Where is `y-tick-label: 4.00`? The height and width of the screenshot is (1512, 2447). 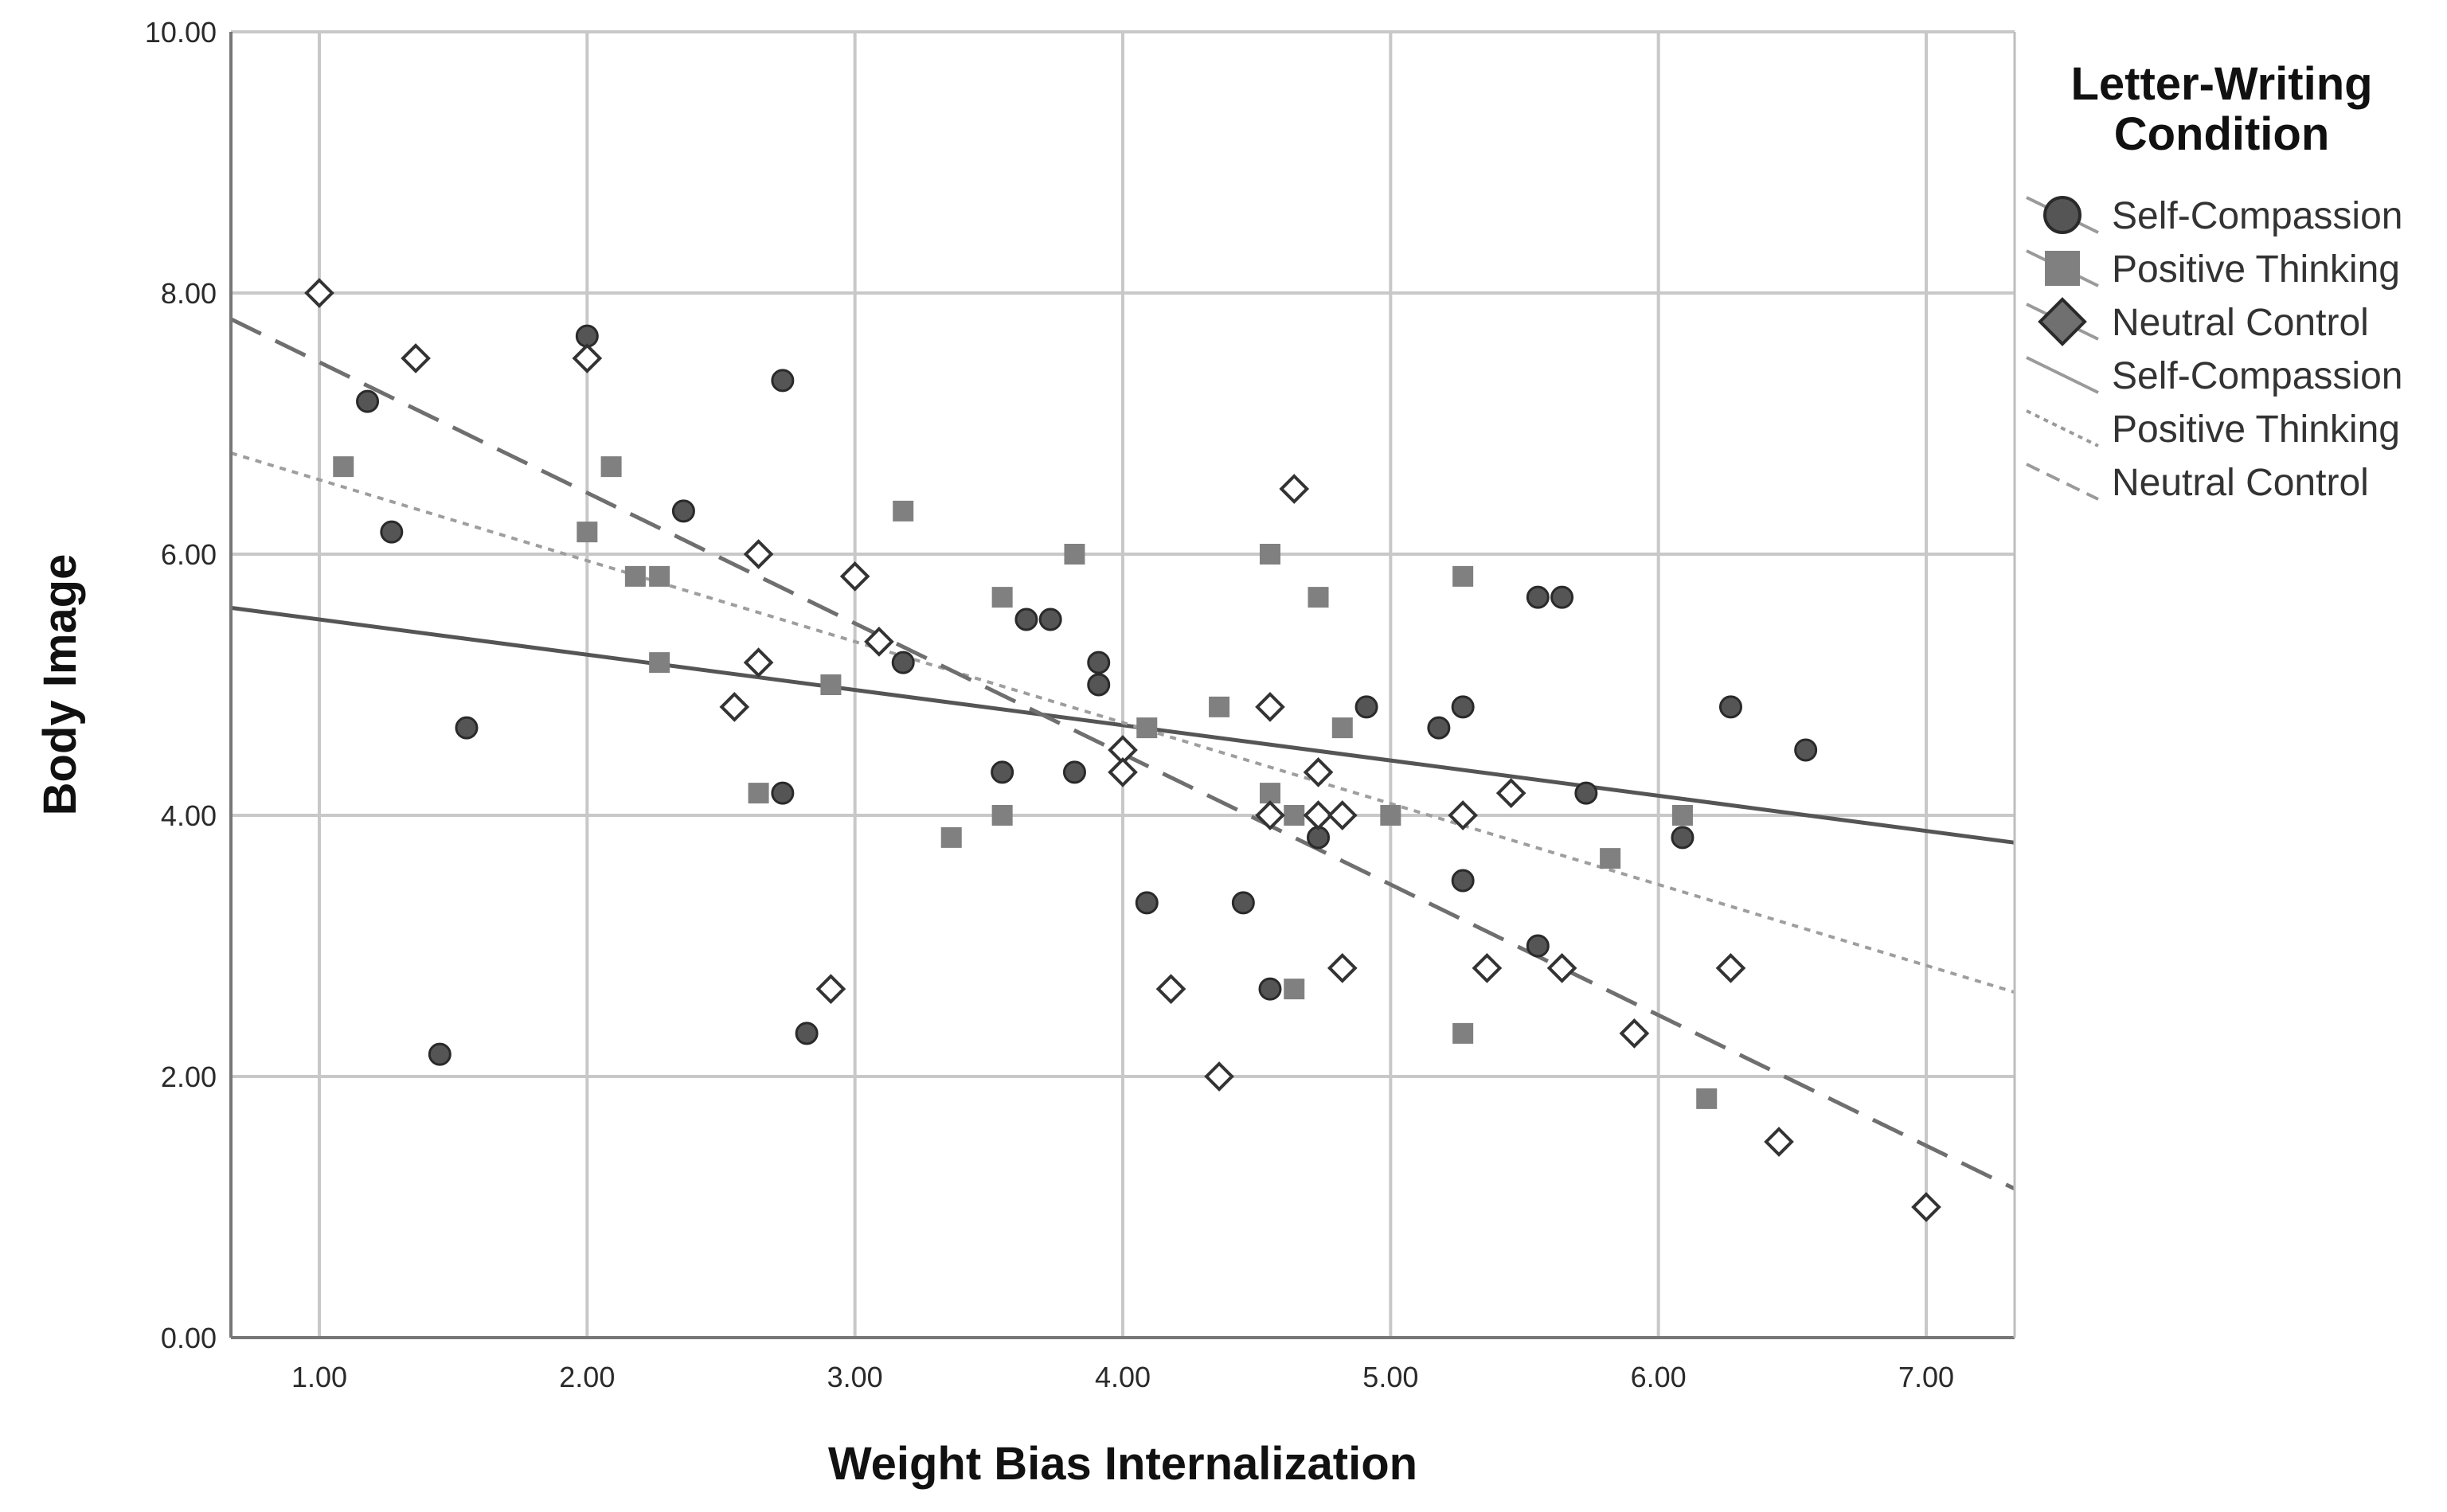 y-tick-label: 4.00 is located at coordinates (189, 816).